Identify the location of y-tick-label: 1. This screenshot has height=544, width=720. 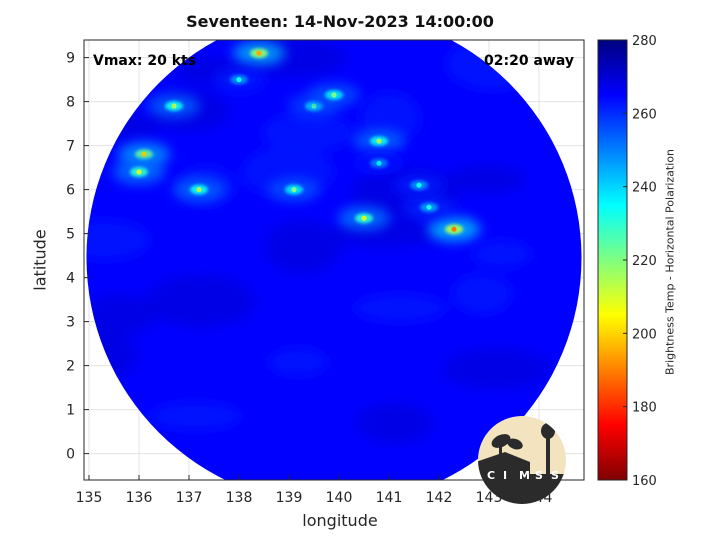
(70, 411).